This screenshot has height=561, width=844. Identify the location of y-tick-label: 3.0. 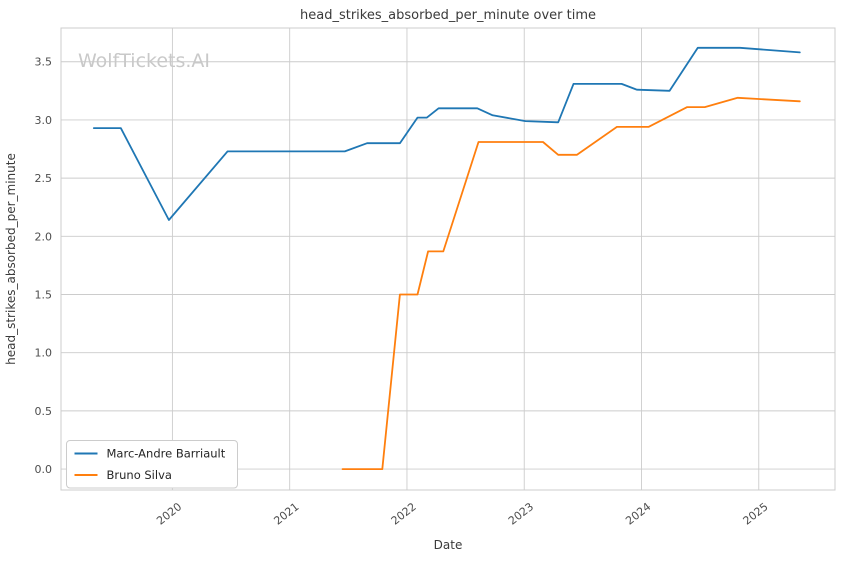
(44, 120).